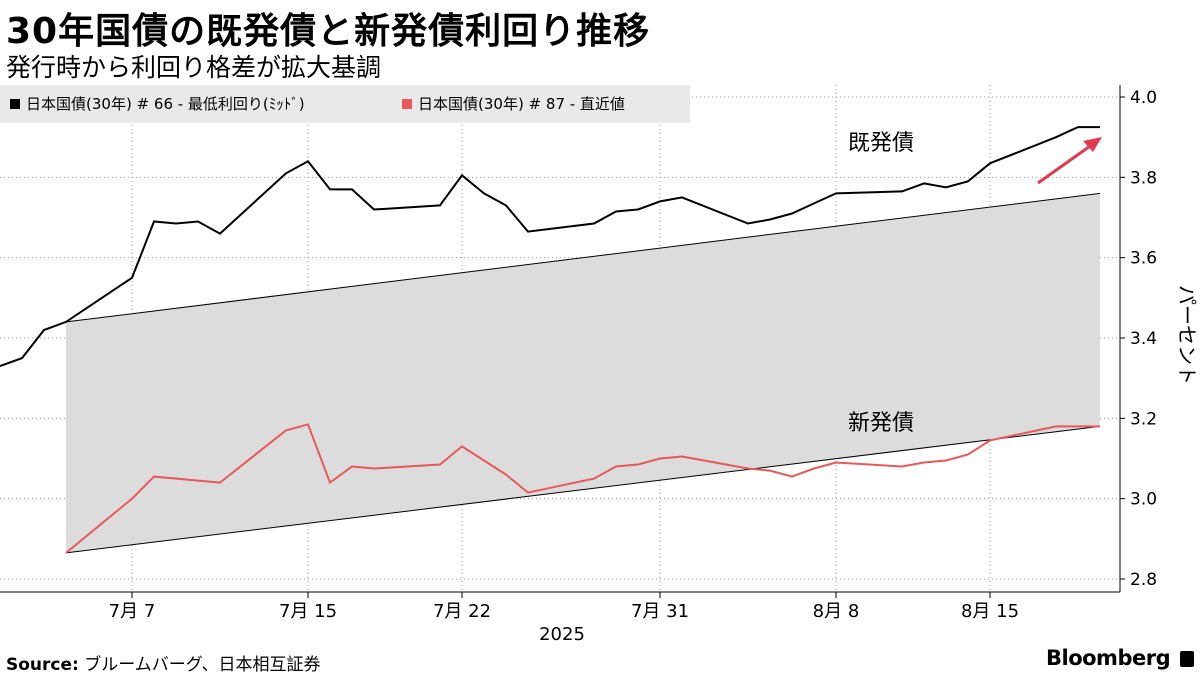  What do you see at coordinates (1143, 339) in the screenshot?
I see `y-tick-label: 3.4` at bounding box center [1143, 339].